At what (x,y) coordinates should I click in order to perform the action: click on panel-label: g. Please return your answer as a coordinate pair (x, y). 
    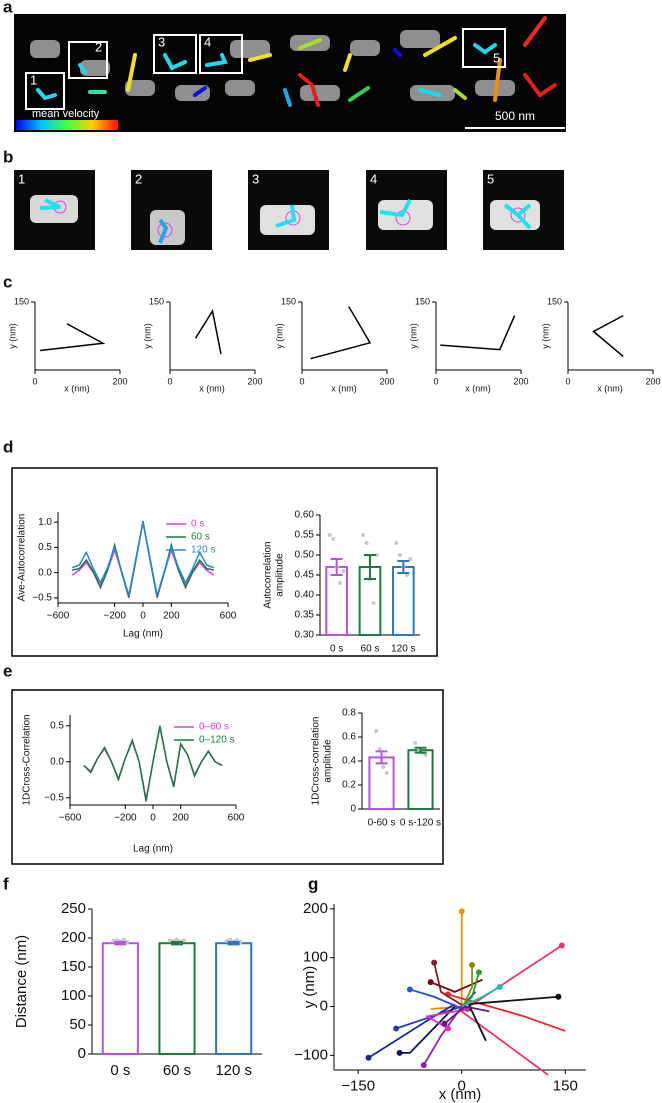
    Looking at the image, I should click on (313, 883).